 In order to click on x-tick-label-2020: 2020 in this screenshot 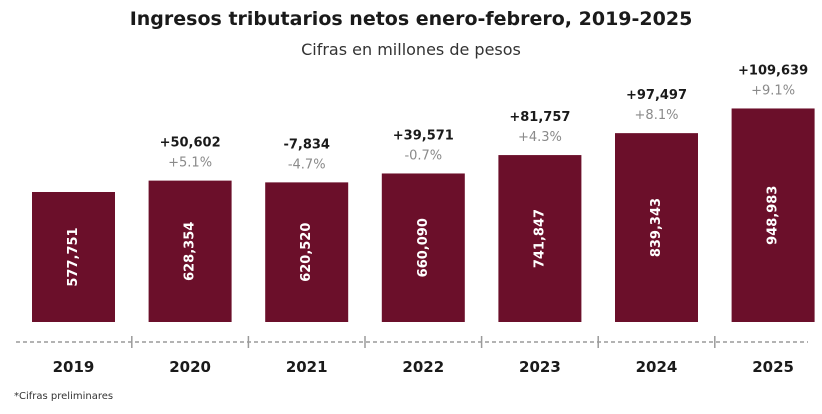, I will do `click(190, 367)`.